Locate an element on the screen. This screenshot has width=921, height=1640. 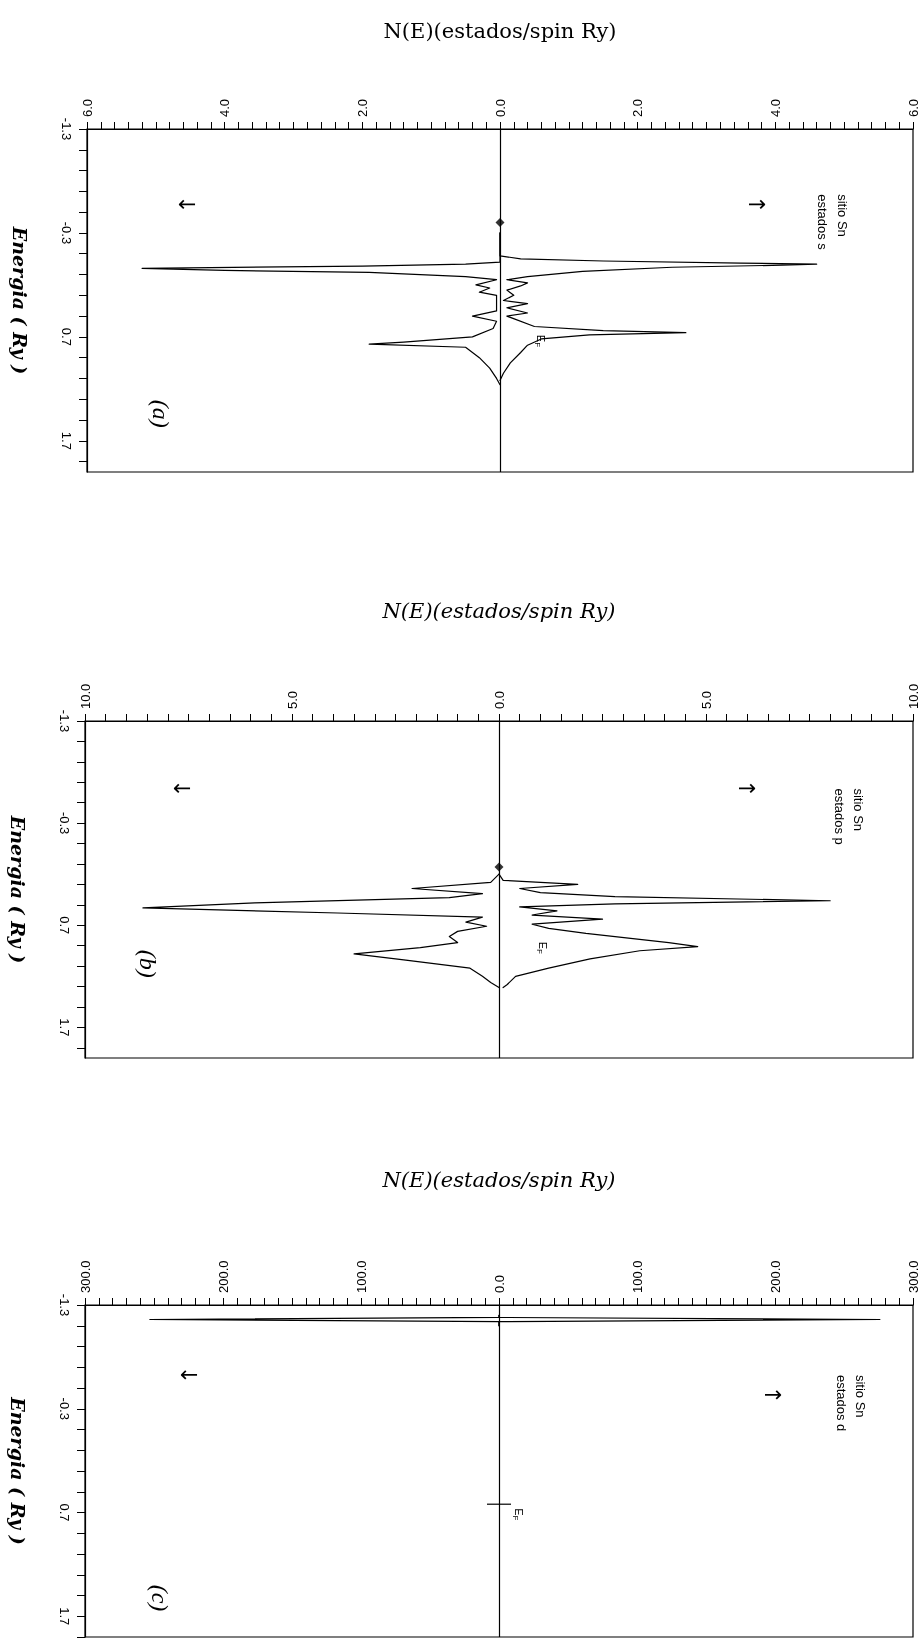
annotation: estados d is located at coordinates (842, 1403).